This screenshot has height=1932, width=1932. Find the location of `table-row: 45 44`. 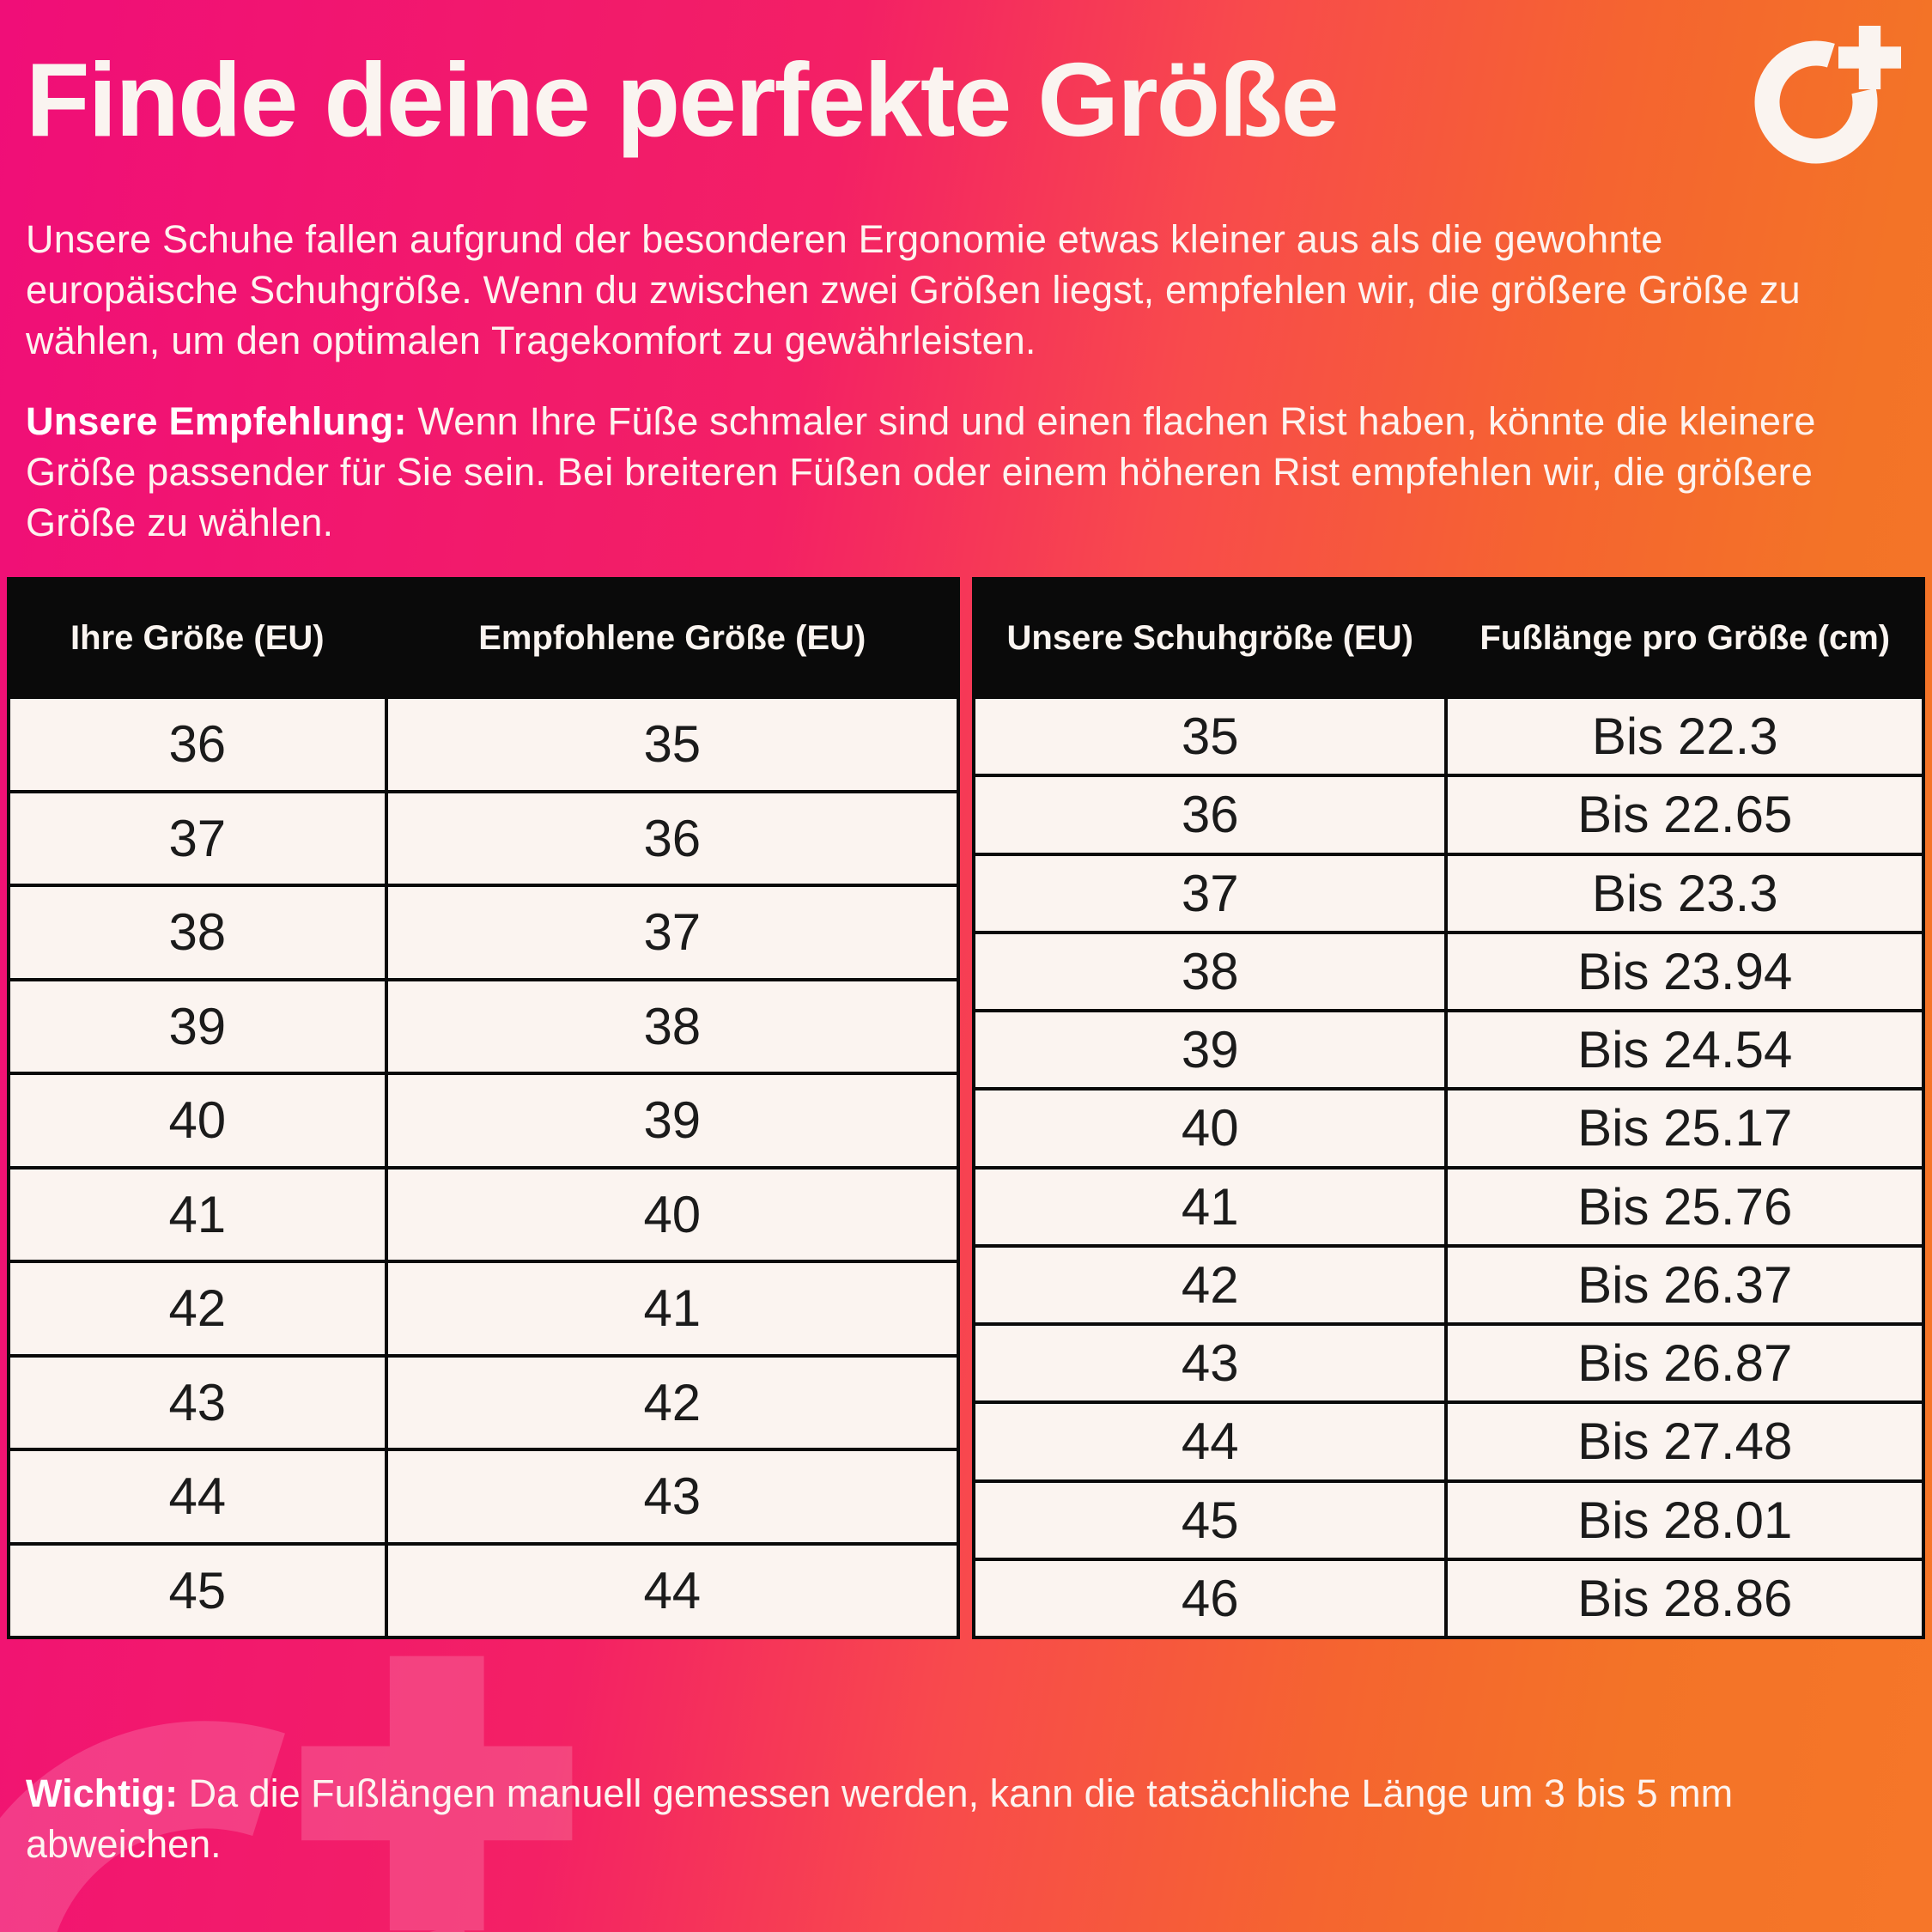

table-row: 45 44 is located at coordinates (484, 1590).